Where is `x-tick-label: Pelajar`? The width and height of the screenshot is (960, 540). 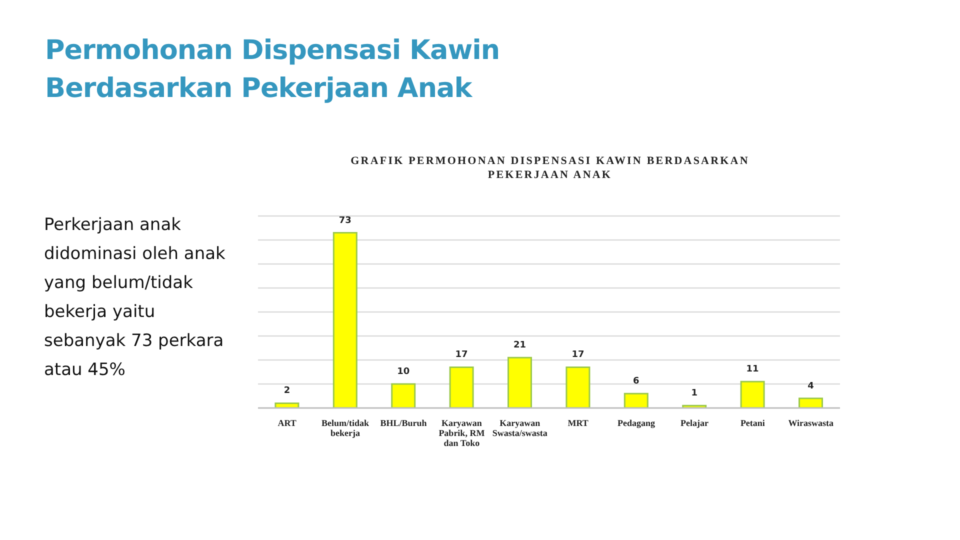 x-tick-label: Pelajar is located at coordinates (694, 423).